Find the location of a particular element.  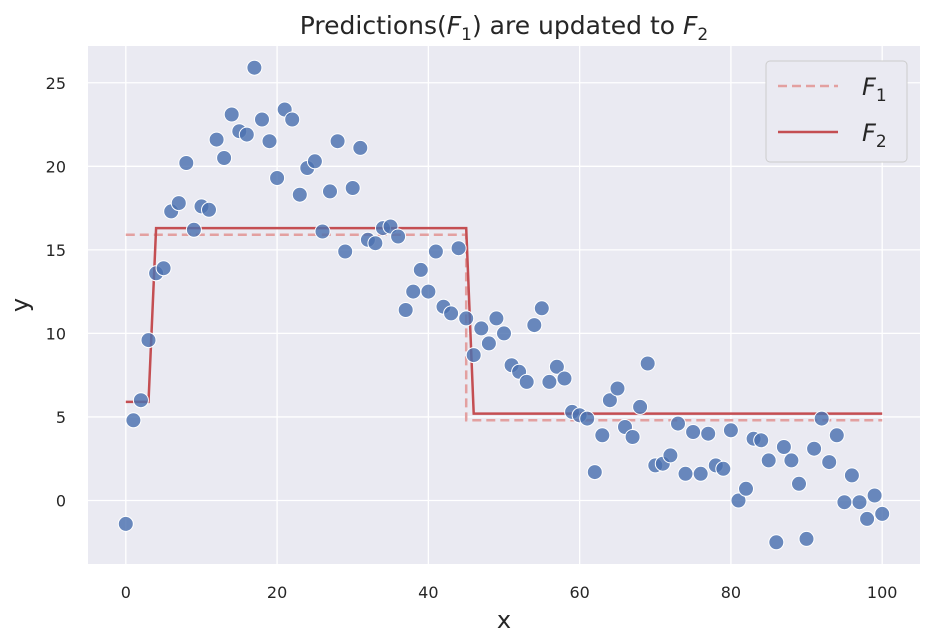

legend: F1 F2 is located at coordinates (836, 111).